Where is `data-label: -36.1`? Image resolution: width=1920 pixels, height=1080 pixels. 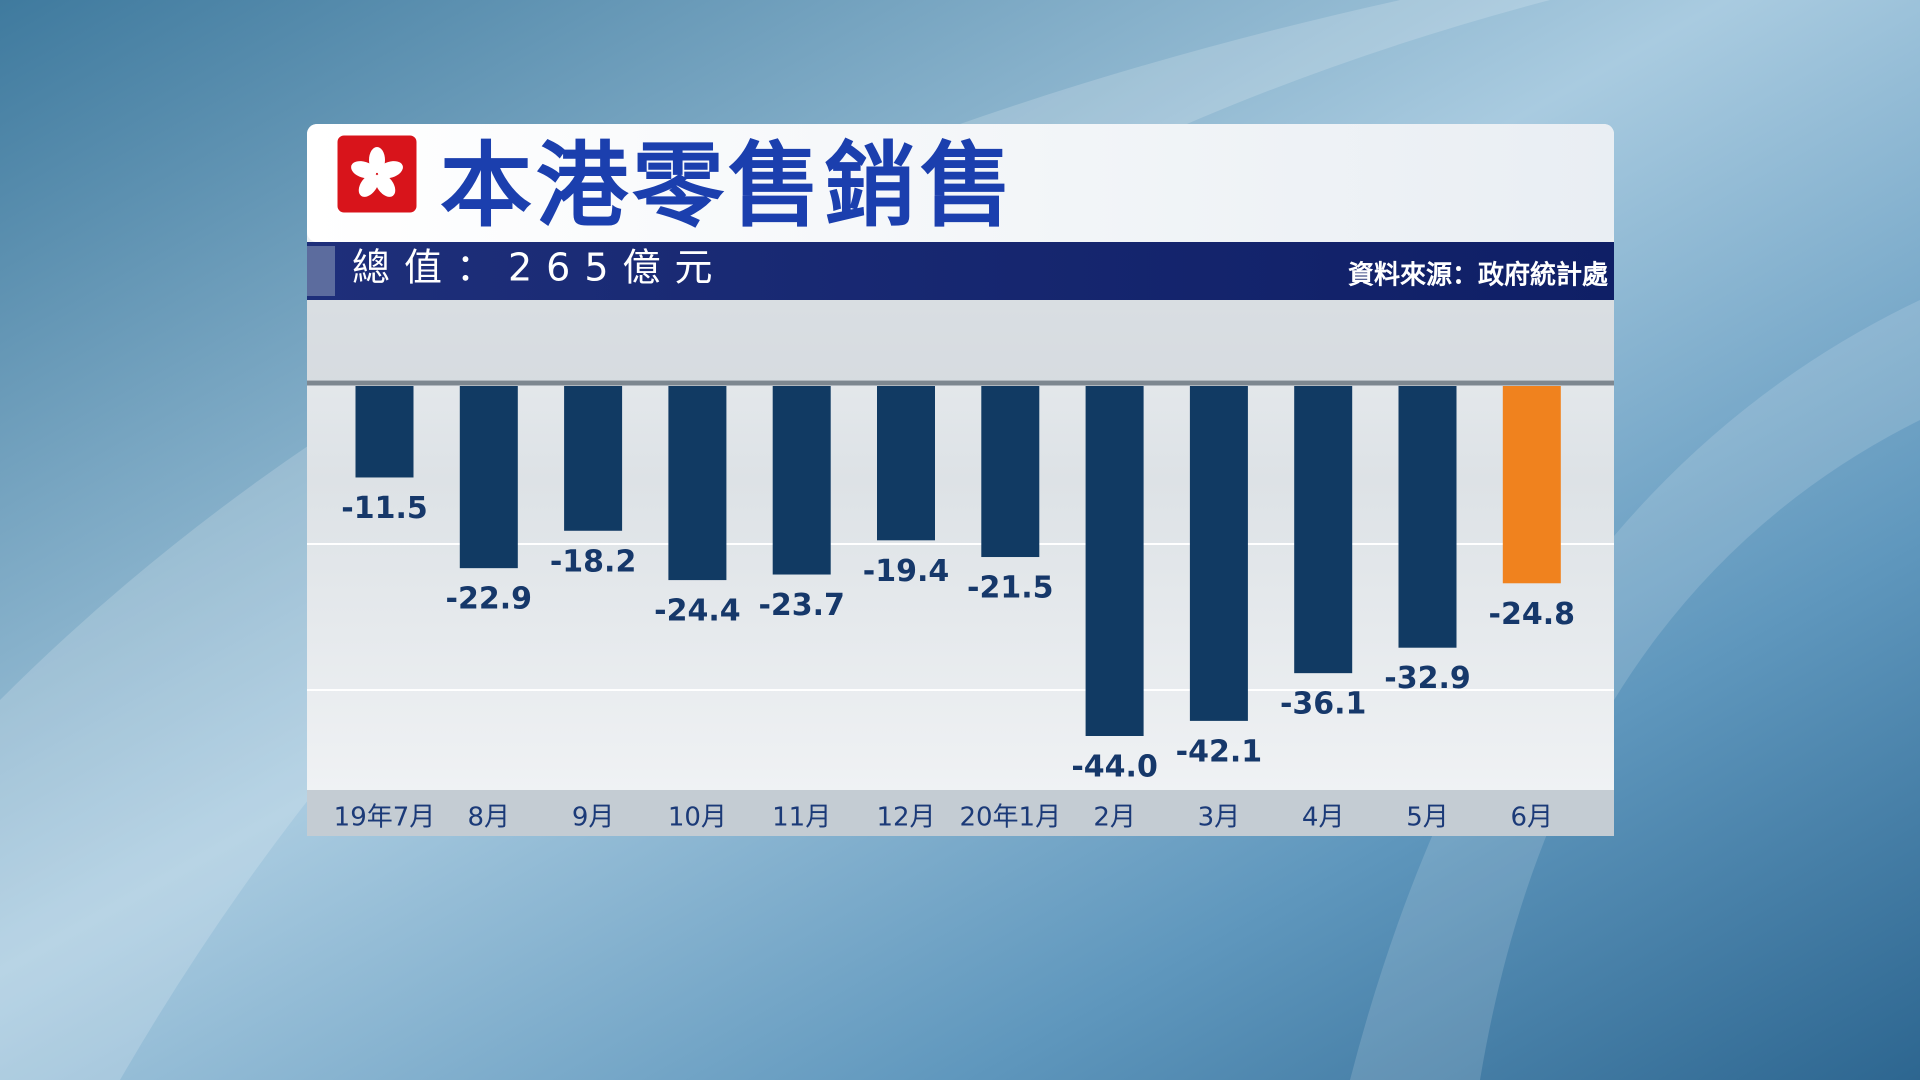
data-label: -36.1 is located at coordinates (1323, 704).